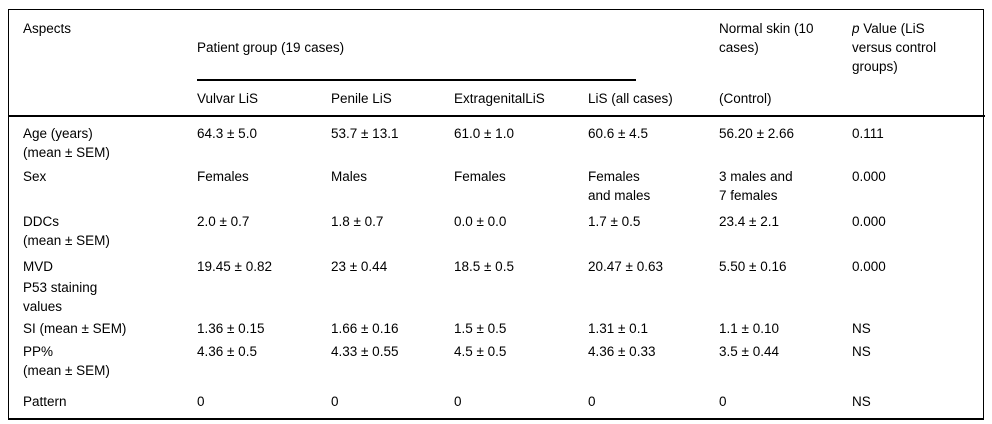  Describe the element at coordinates (868, 133) in the screenshot. I see `table-cell: 0.111` at that location.